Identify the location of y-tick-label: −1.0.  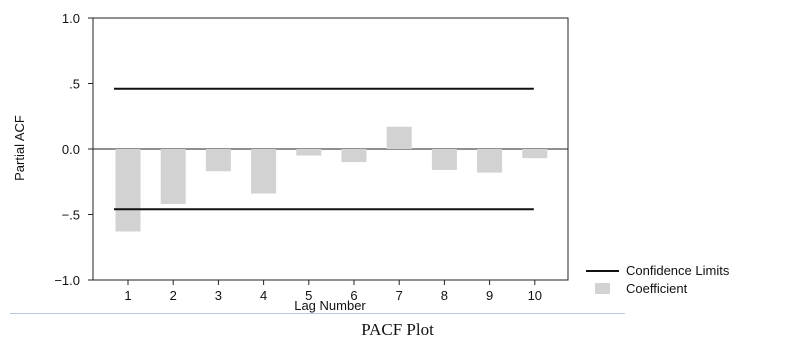
(67, 280).